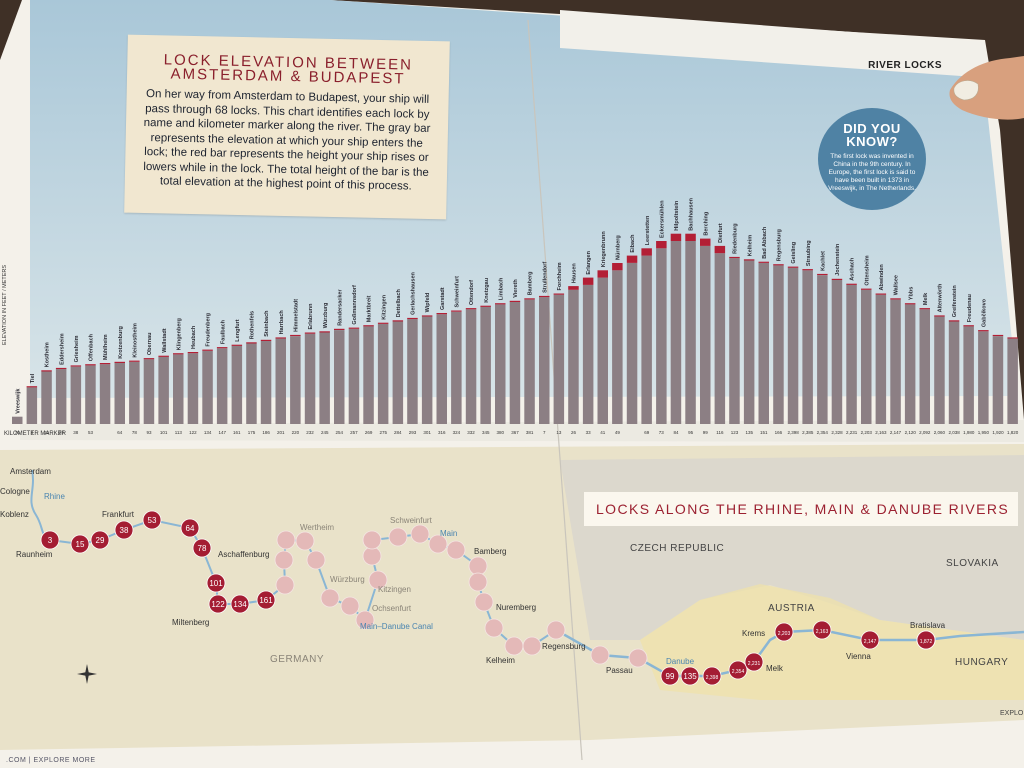  I want to click on lock-marker-label: 134, so click(240, 604).